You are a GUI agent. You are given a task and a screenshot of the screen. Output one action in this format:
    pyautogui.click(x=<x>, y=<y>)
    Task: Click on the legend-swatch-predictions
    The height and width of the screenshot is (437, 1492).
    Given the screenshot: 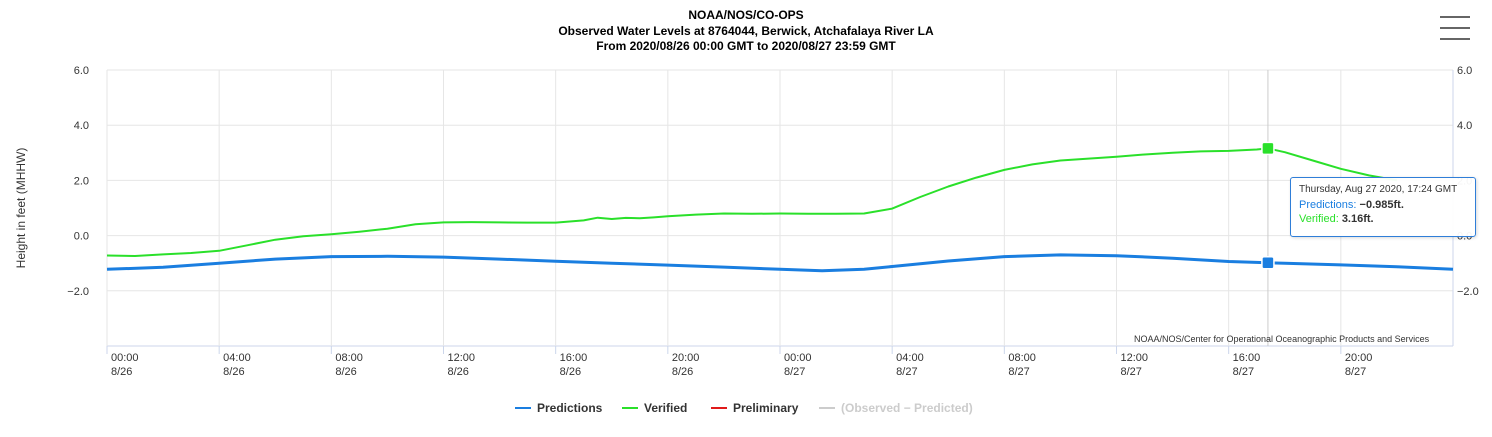 What is the action you would take?
    pyautogui.click(x=523, y=408)
    